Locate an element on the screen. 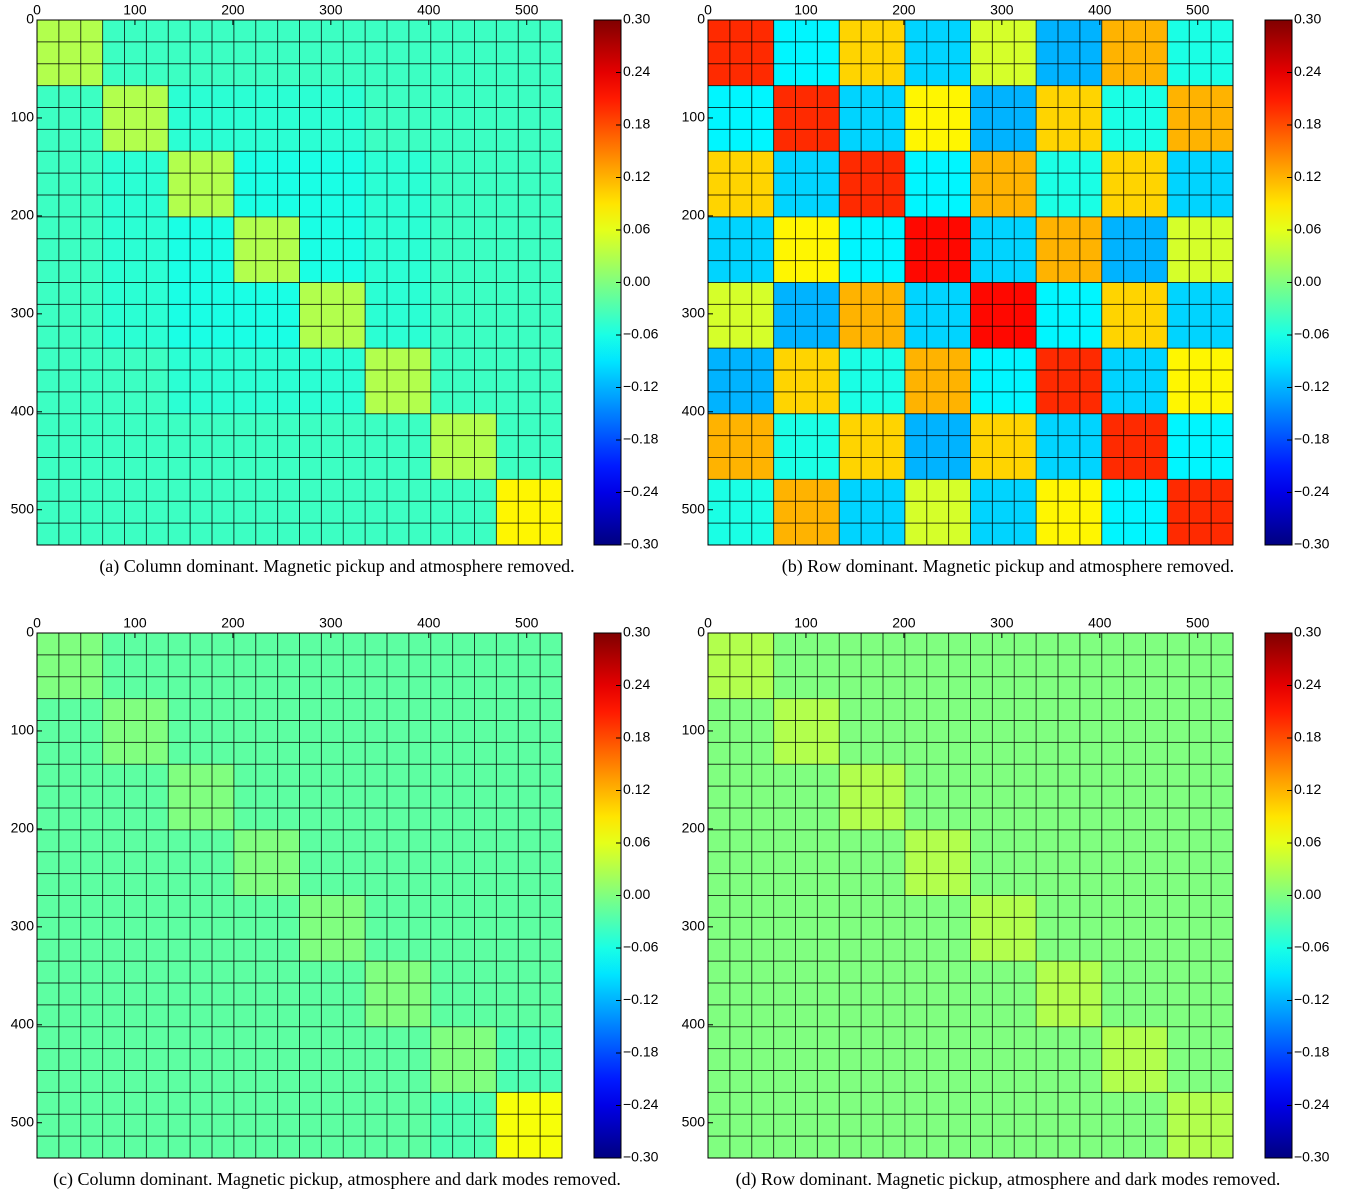 This screenshot has height=1198, width=1362. colorbar-tick-label: 0.06 is located at coordinates (636, 842).